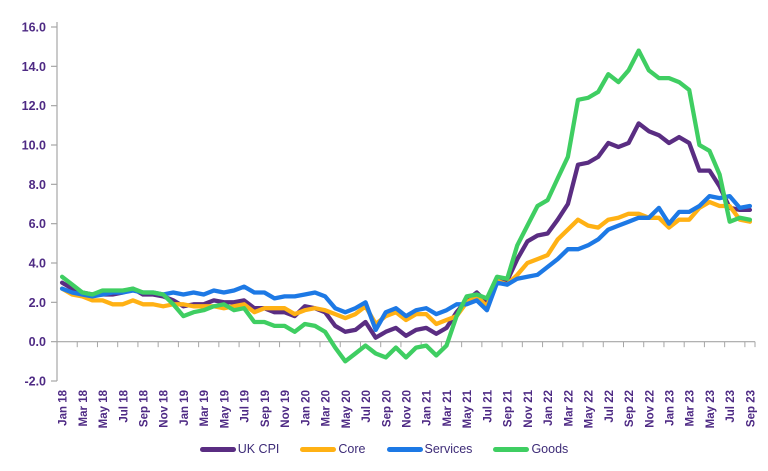 The height and width of the screenshot is (471, 768). Describe the element at coordinates (84, 407) in the screenshot. I see `x-axis-label: Mar 18` at that location.